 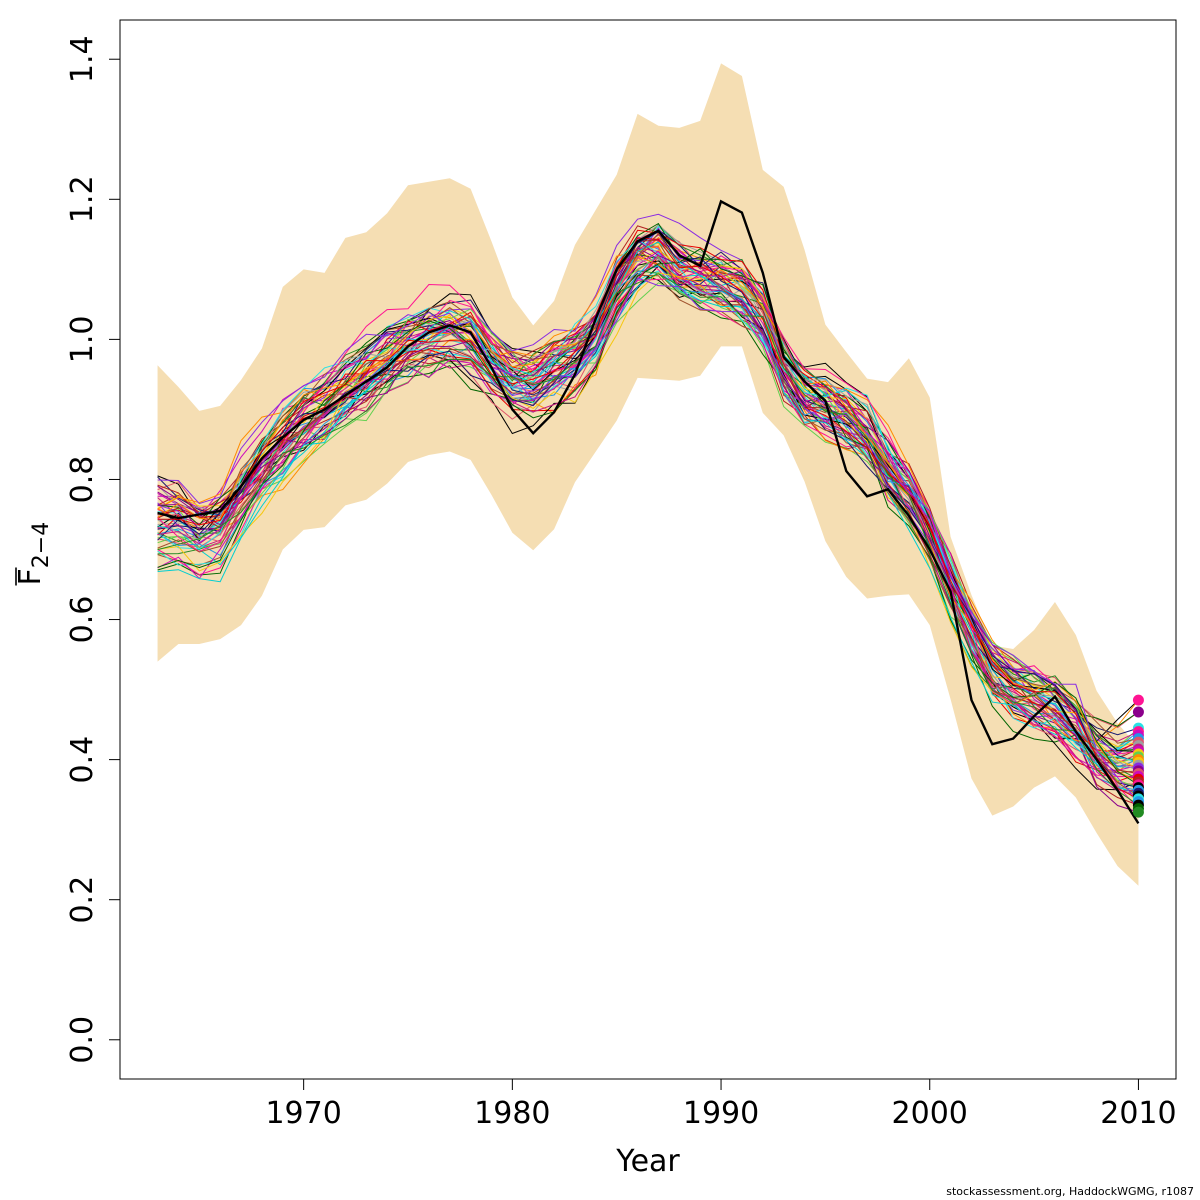 I want to click on y-tick-label: 0.2, so click(x=82, y=900).